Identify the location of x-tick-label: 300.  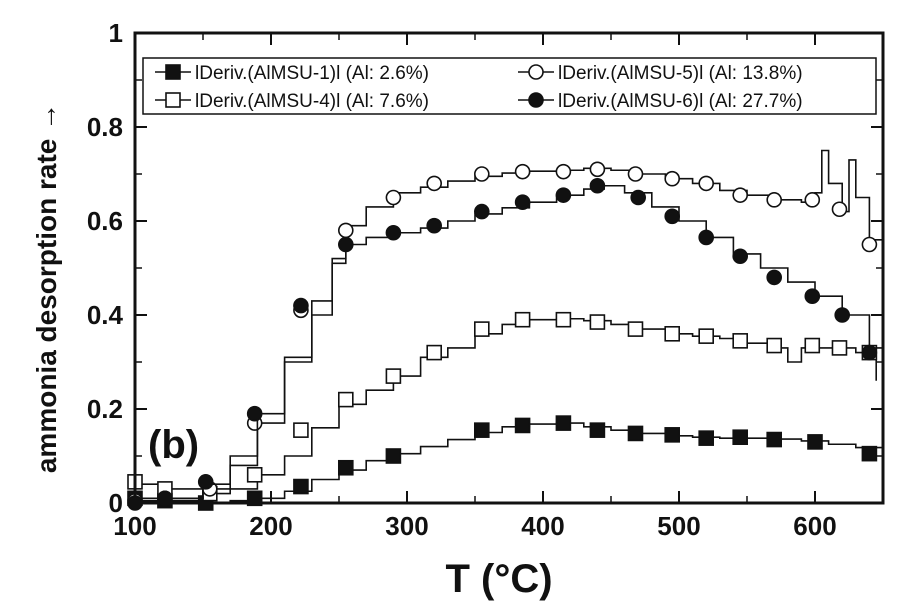
(406, 526).